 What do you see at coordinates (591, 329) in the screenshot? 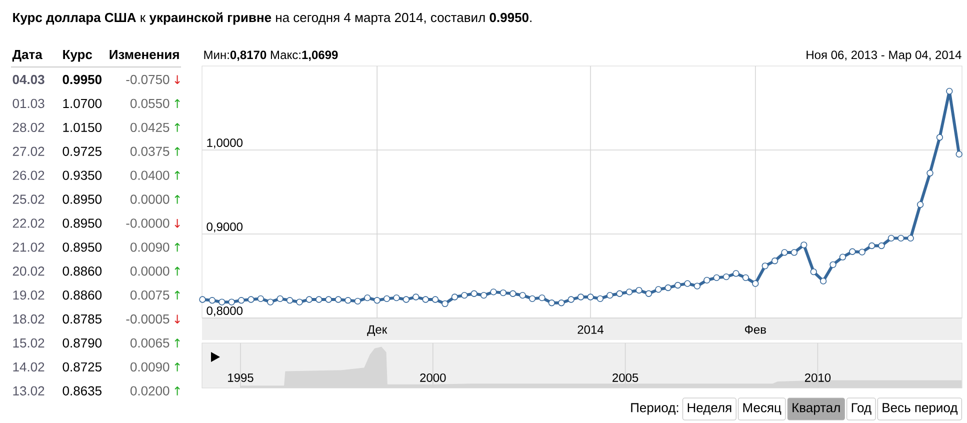
I see `x-tick-label: 2014` at bounding box center [591, 329].